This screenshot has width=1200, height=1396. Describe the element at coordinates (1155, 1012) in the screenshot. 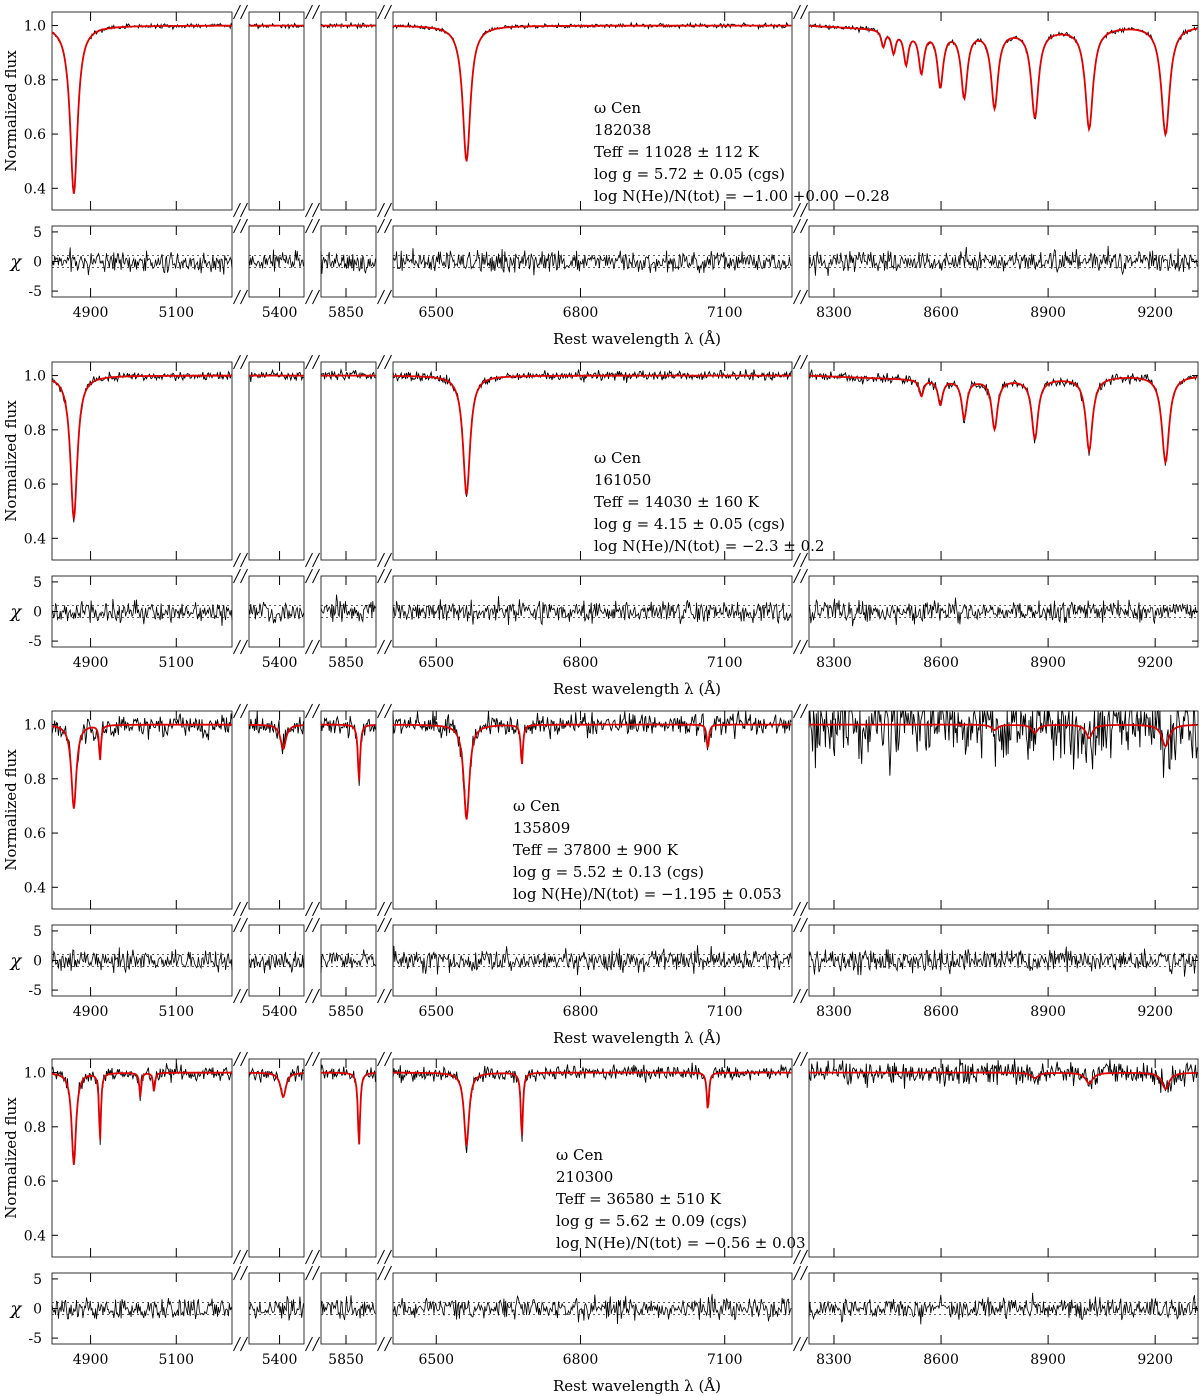

I see `x-tick-label: 9200` at that location.